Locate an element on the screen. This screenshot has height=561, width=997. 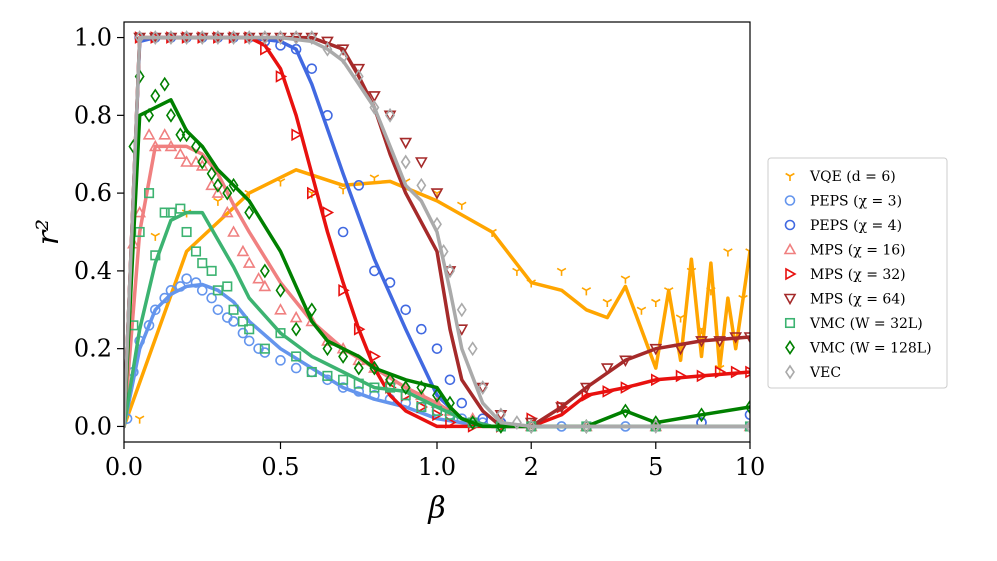
y-tick-label: 0.4 is located at coordinates (93, 271).